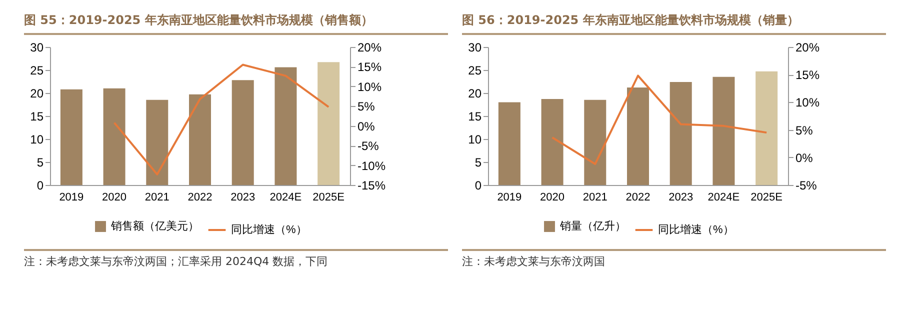 This screenshot has width=900, height=322. I want to click on legend-label: 销量（亿升）, so click(592, 226).